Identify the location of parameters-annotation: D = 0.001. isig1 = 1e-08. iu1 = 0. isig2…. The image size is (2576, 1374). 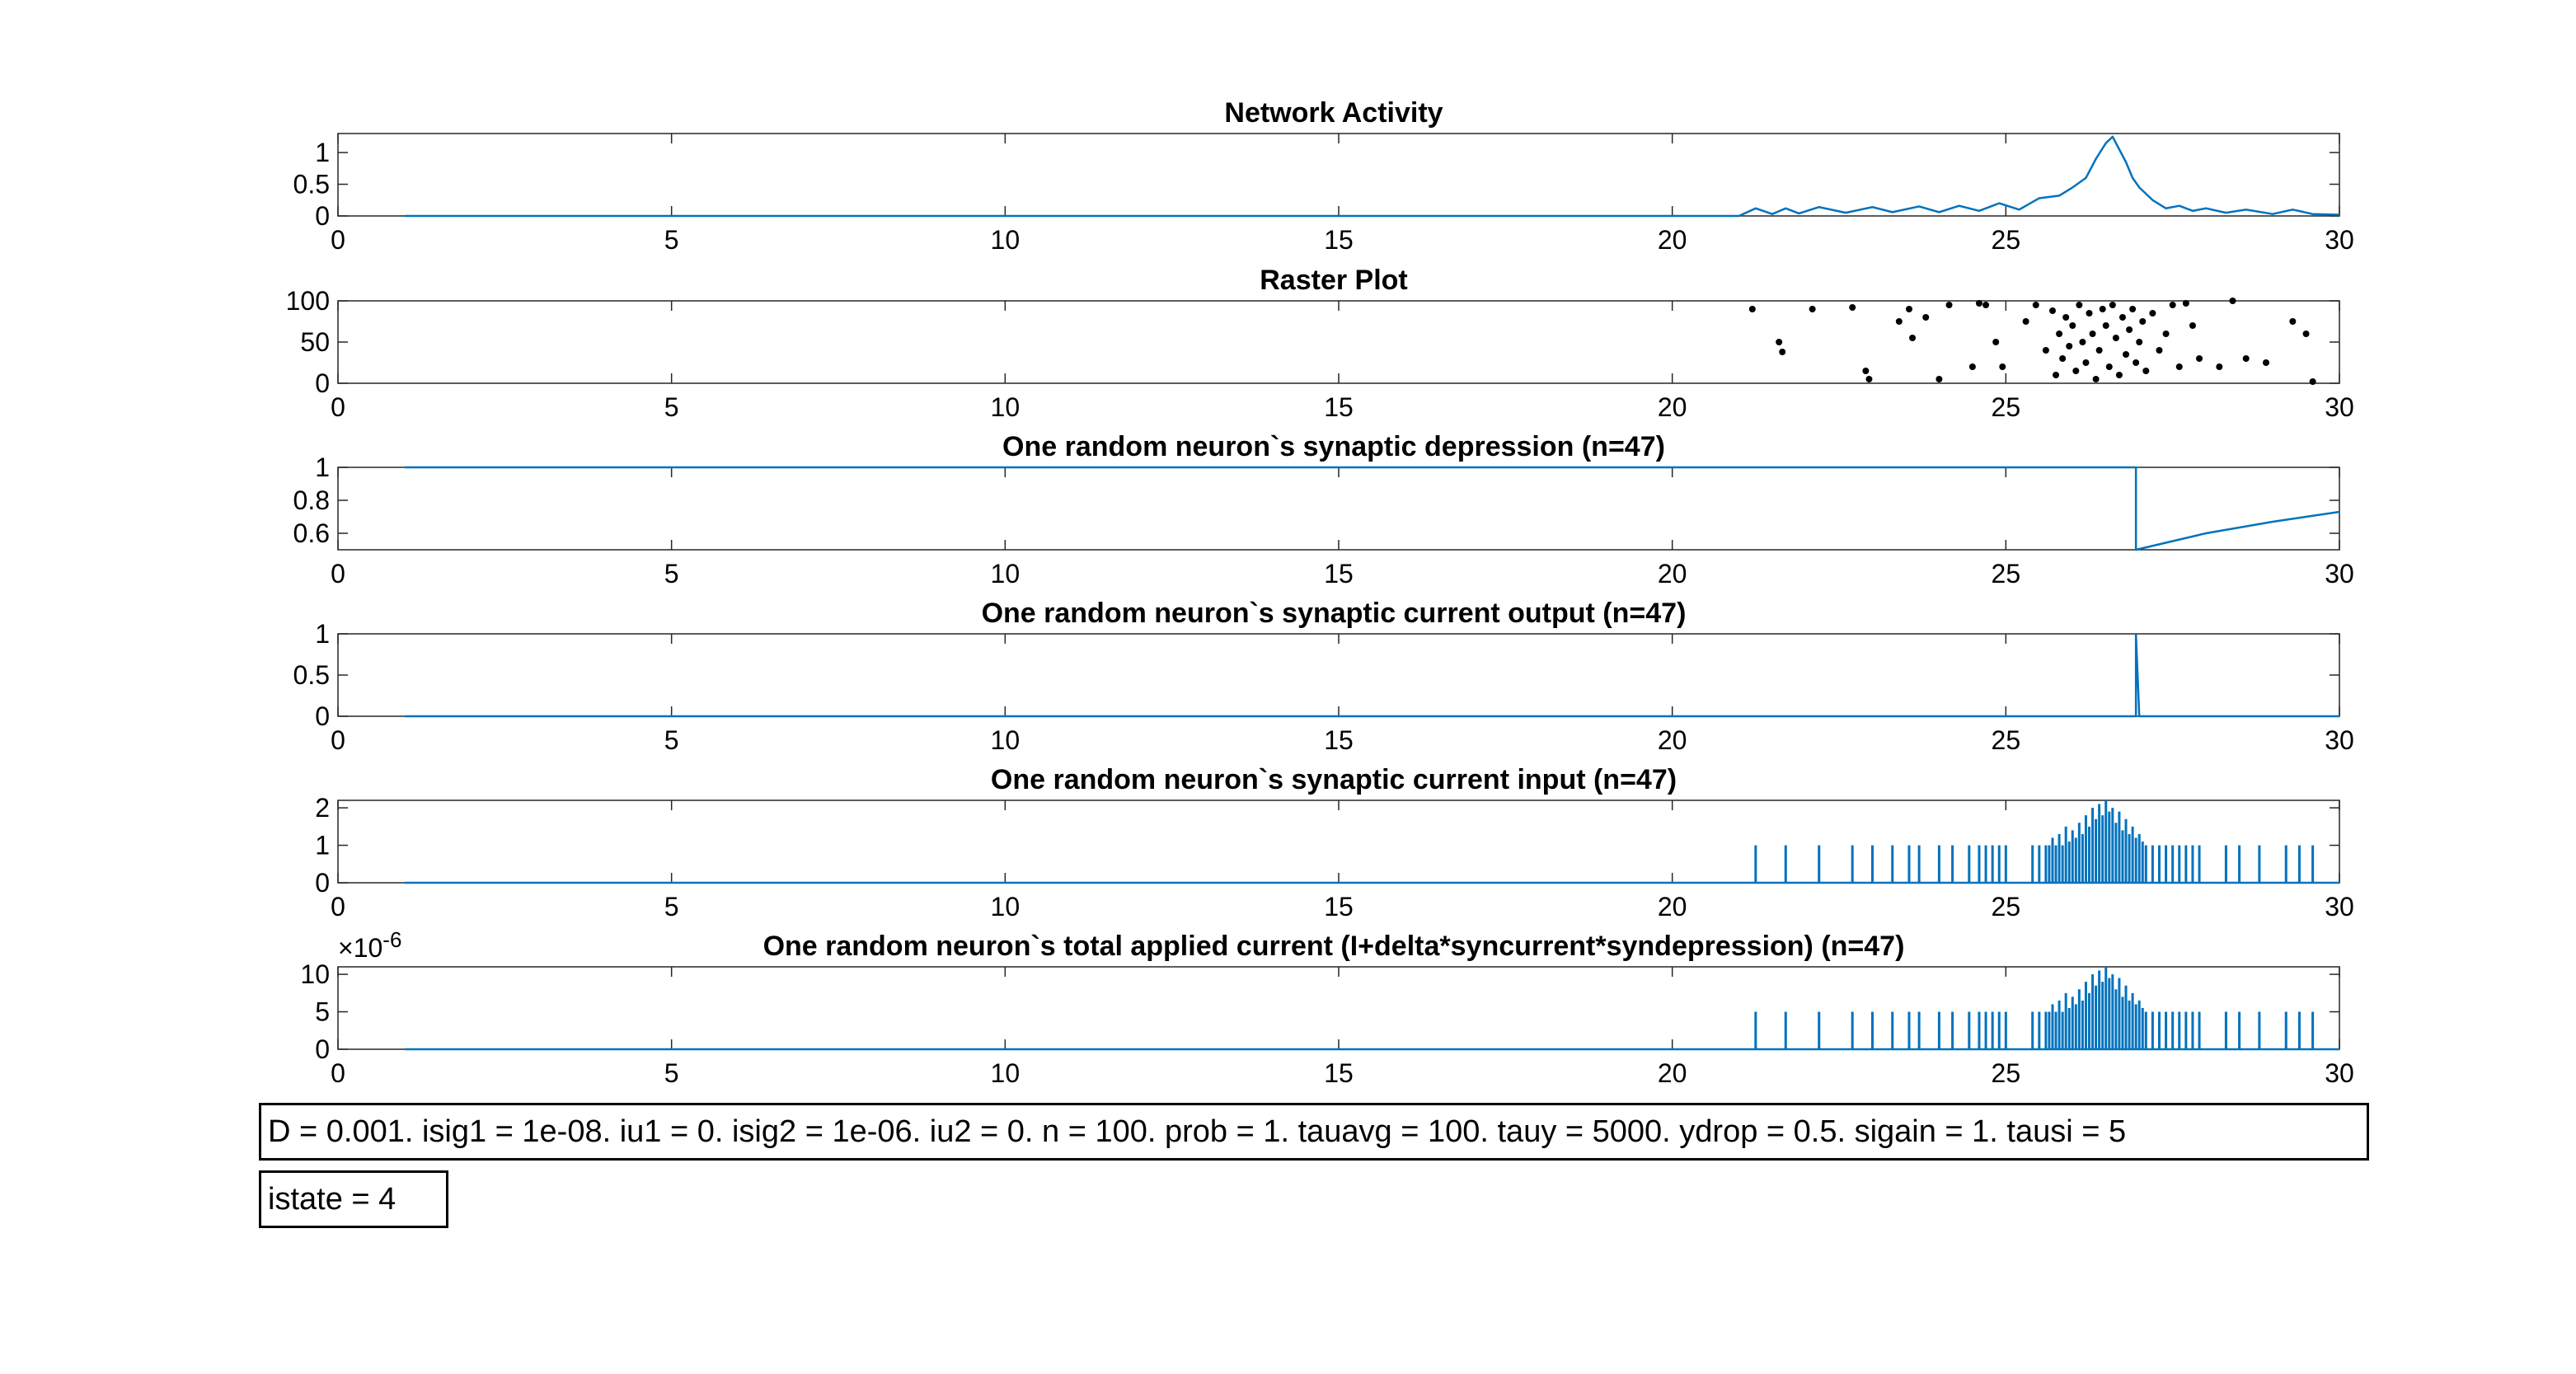
(1314, 1132).